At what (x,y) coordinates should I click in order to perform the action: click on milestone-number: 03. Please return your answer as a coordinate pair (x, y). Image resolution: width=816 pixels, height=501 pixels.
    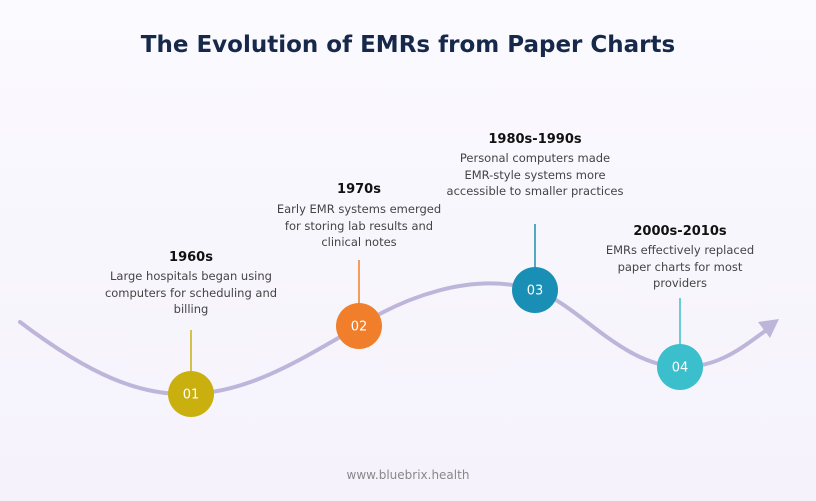
    Looking at the image, I should click on (535, 291).